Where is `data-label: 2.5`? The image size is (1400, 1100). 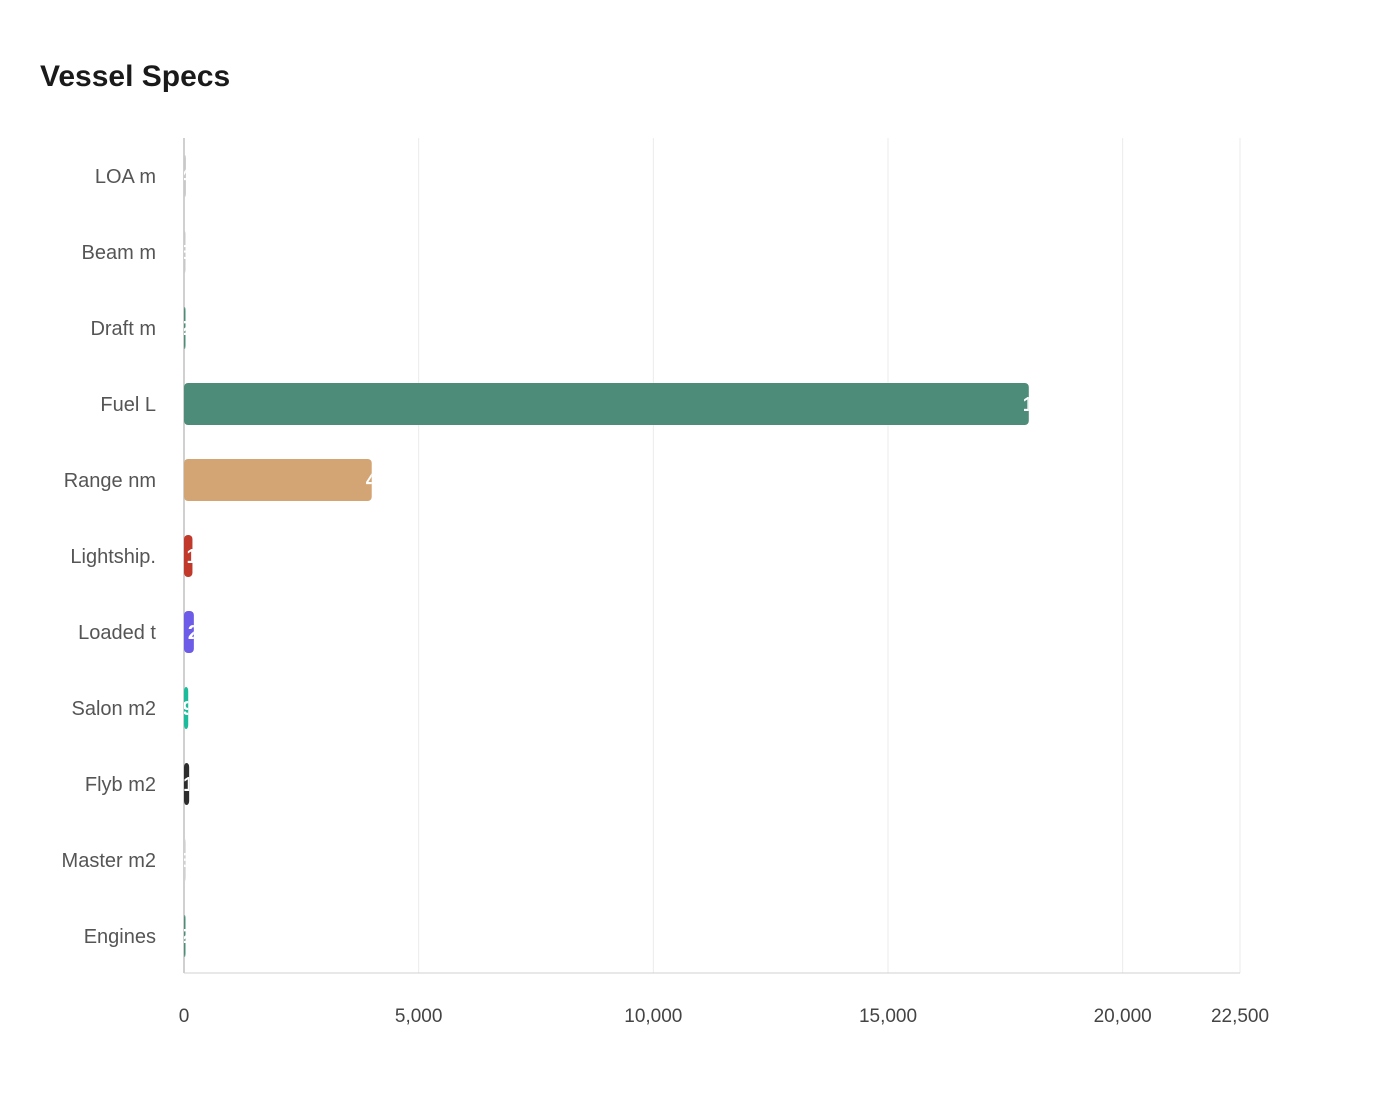
data-label: 2.5 is located at coordinates (194, 329).